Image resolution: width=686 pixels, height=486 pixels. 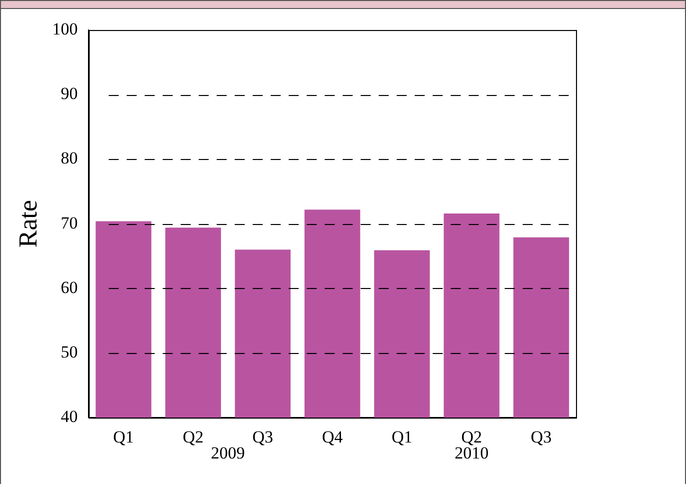 I want to click on text: 2009, so click(x=227, y=453).